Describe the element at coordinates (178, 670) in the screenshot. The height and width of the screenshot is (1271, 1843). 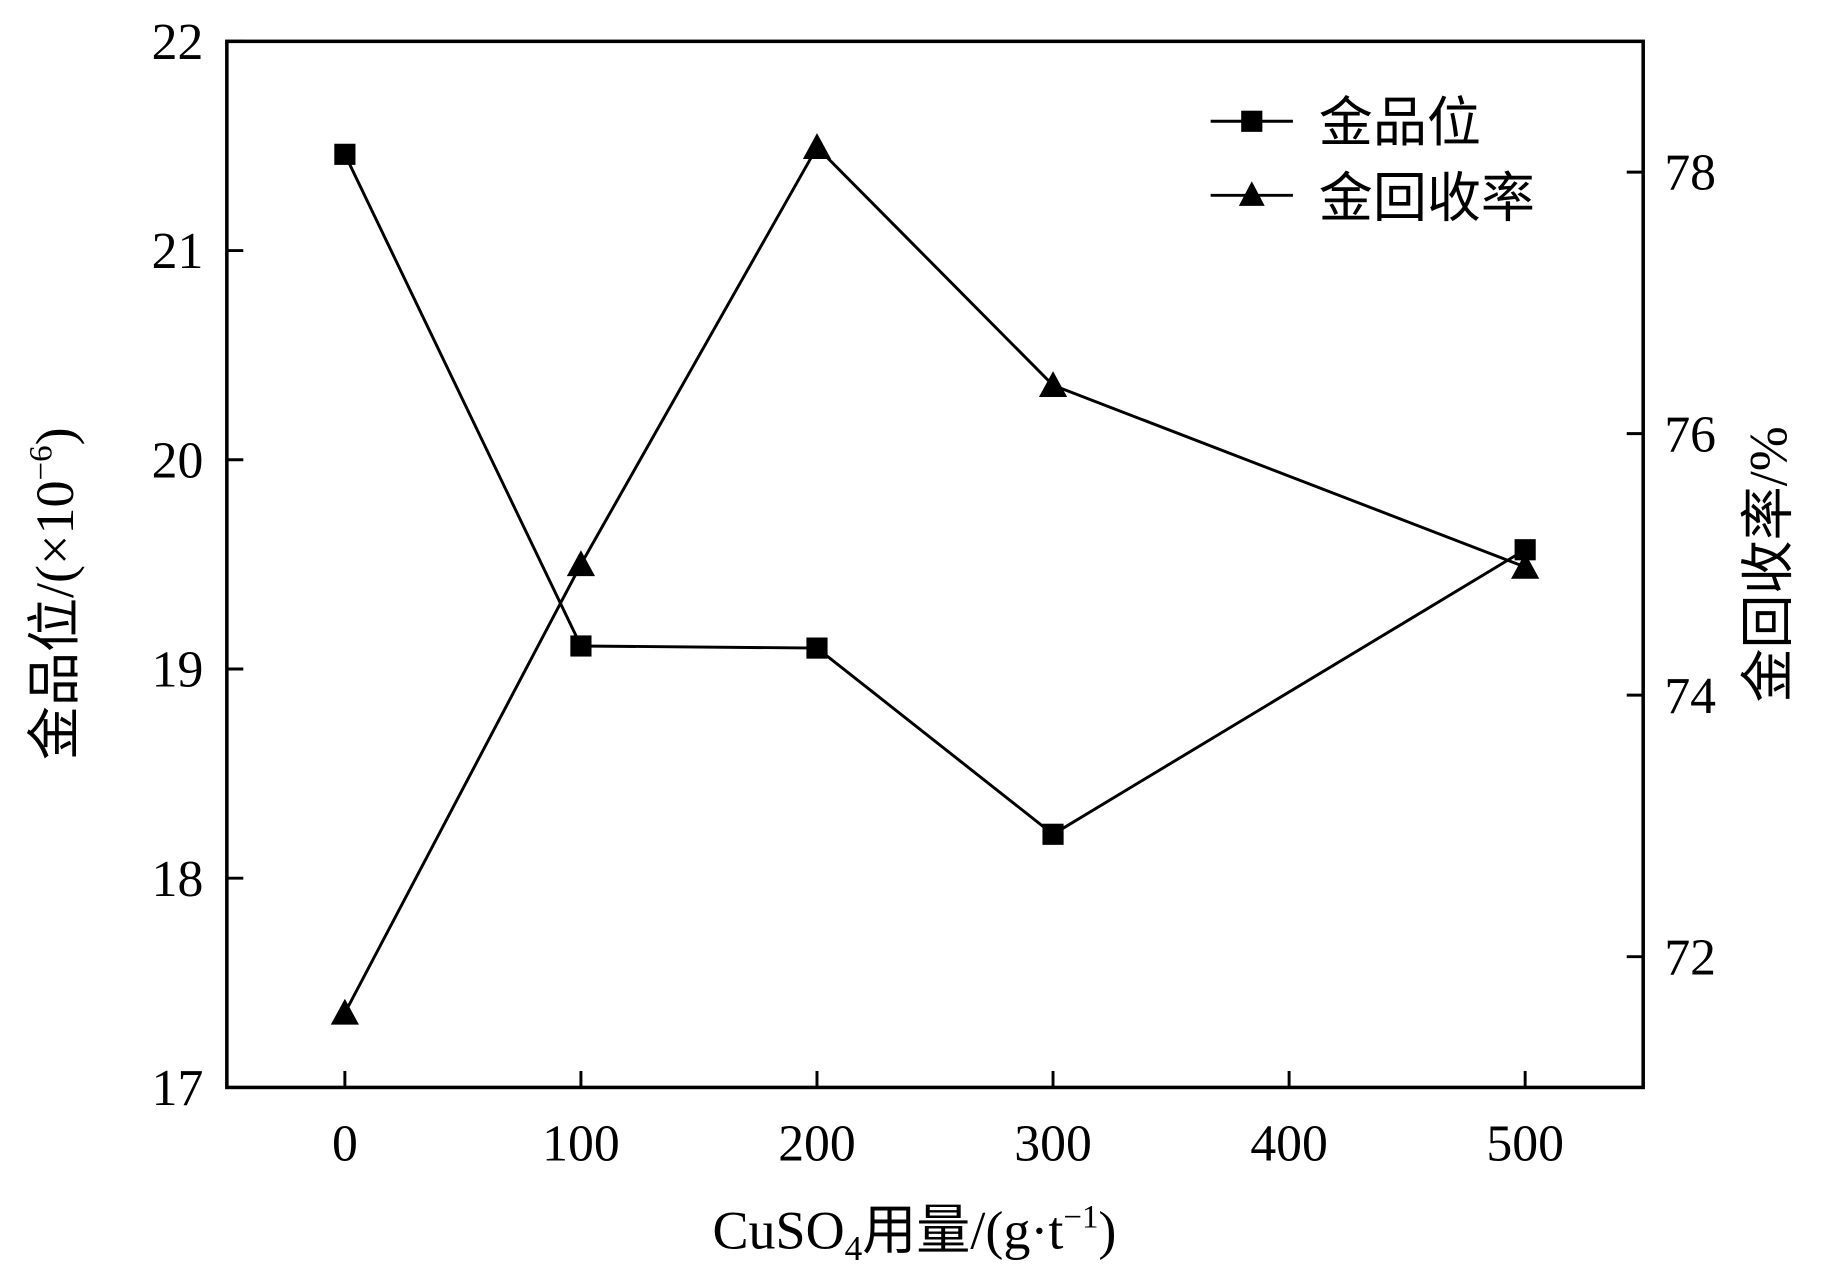
I see `y-left-tick-label: 19` at that location.